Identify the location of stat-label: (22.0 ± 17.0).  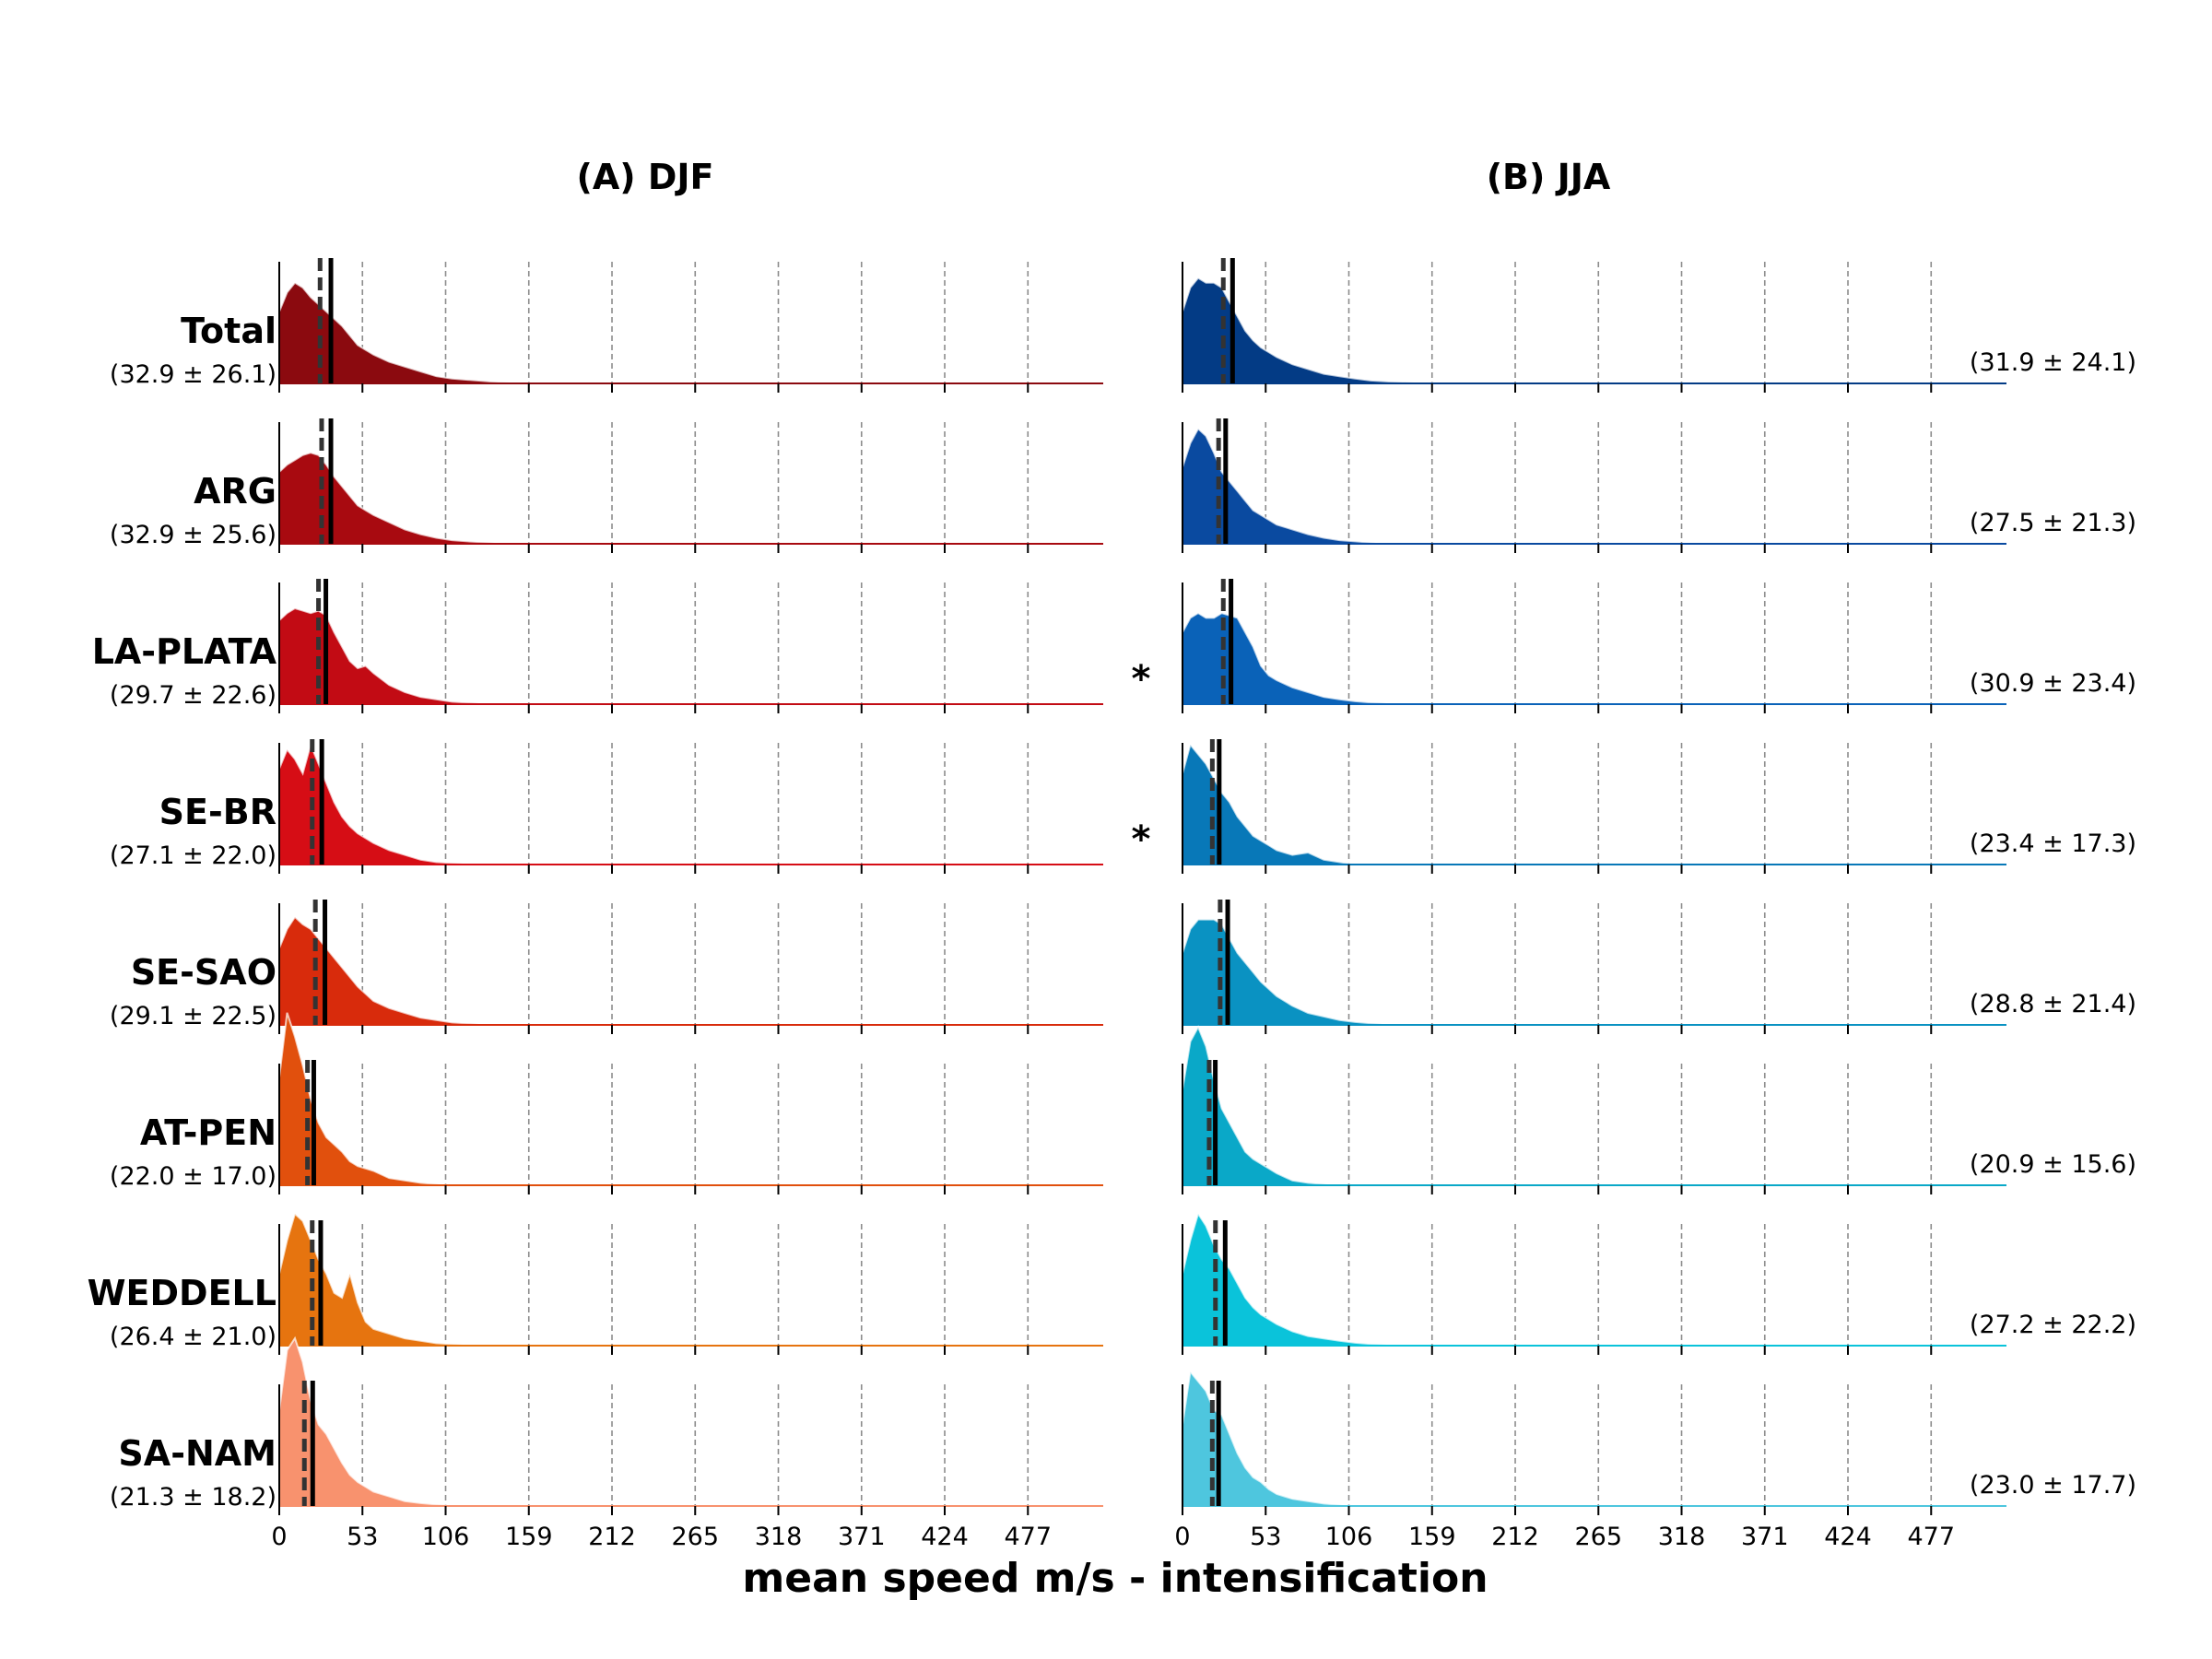
(193, 1176).